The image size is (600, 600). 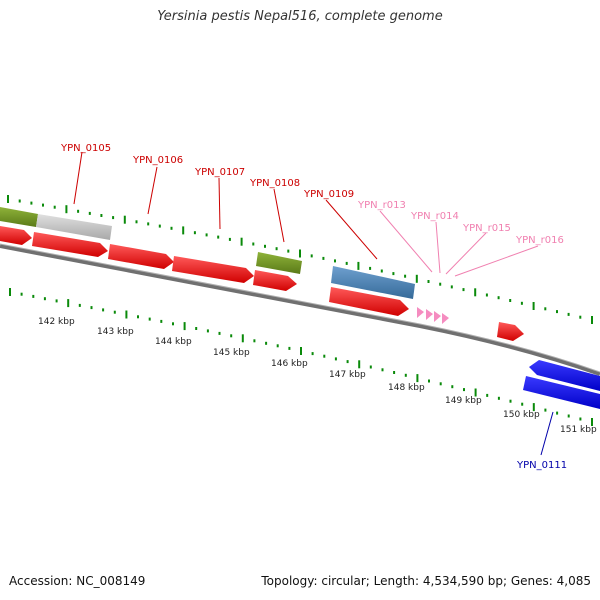 I want to click on rrna-label-ypn-r013: YPN_r013, so click(x=381, y=205).